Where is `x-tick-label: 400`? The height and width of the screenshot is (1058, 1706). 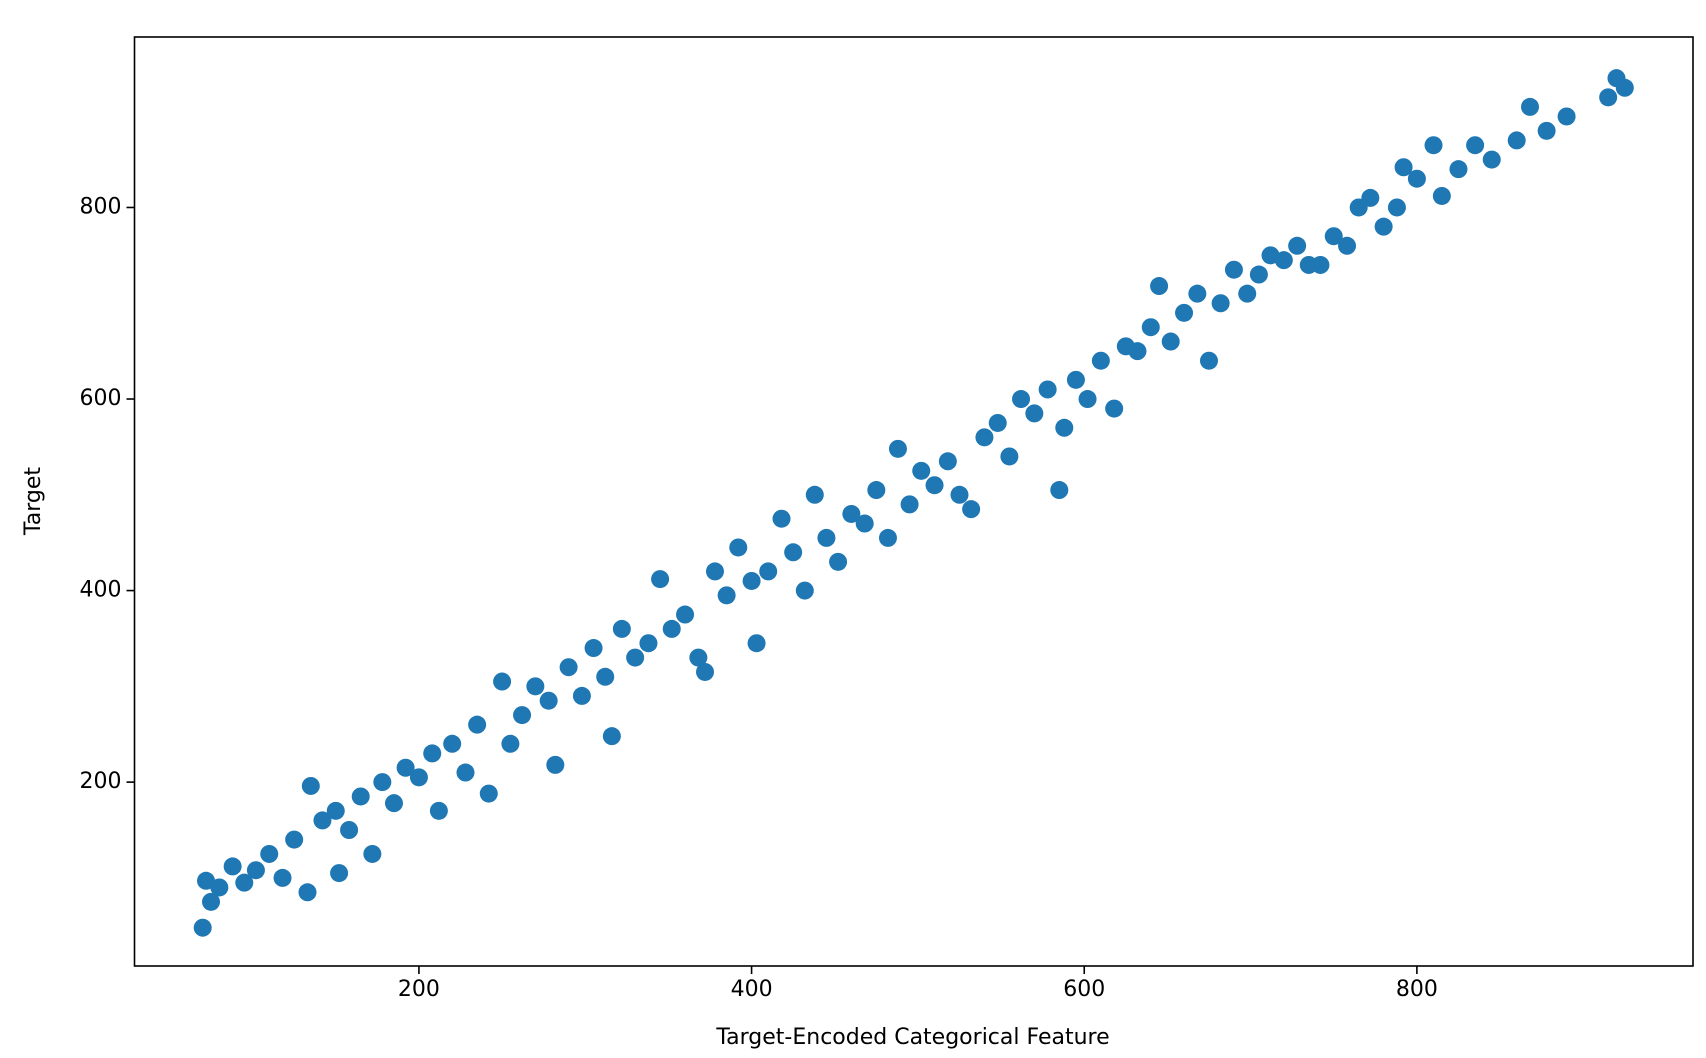 x-tick-label: 400 is located at coordinates (752, 989).